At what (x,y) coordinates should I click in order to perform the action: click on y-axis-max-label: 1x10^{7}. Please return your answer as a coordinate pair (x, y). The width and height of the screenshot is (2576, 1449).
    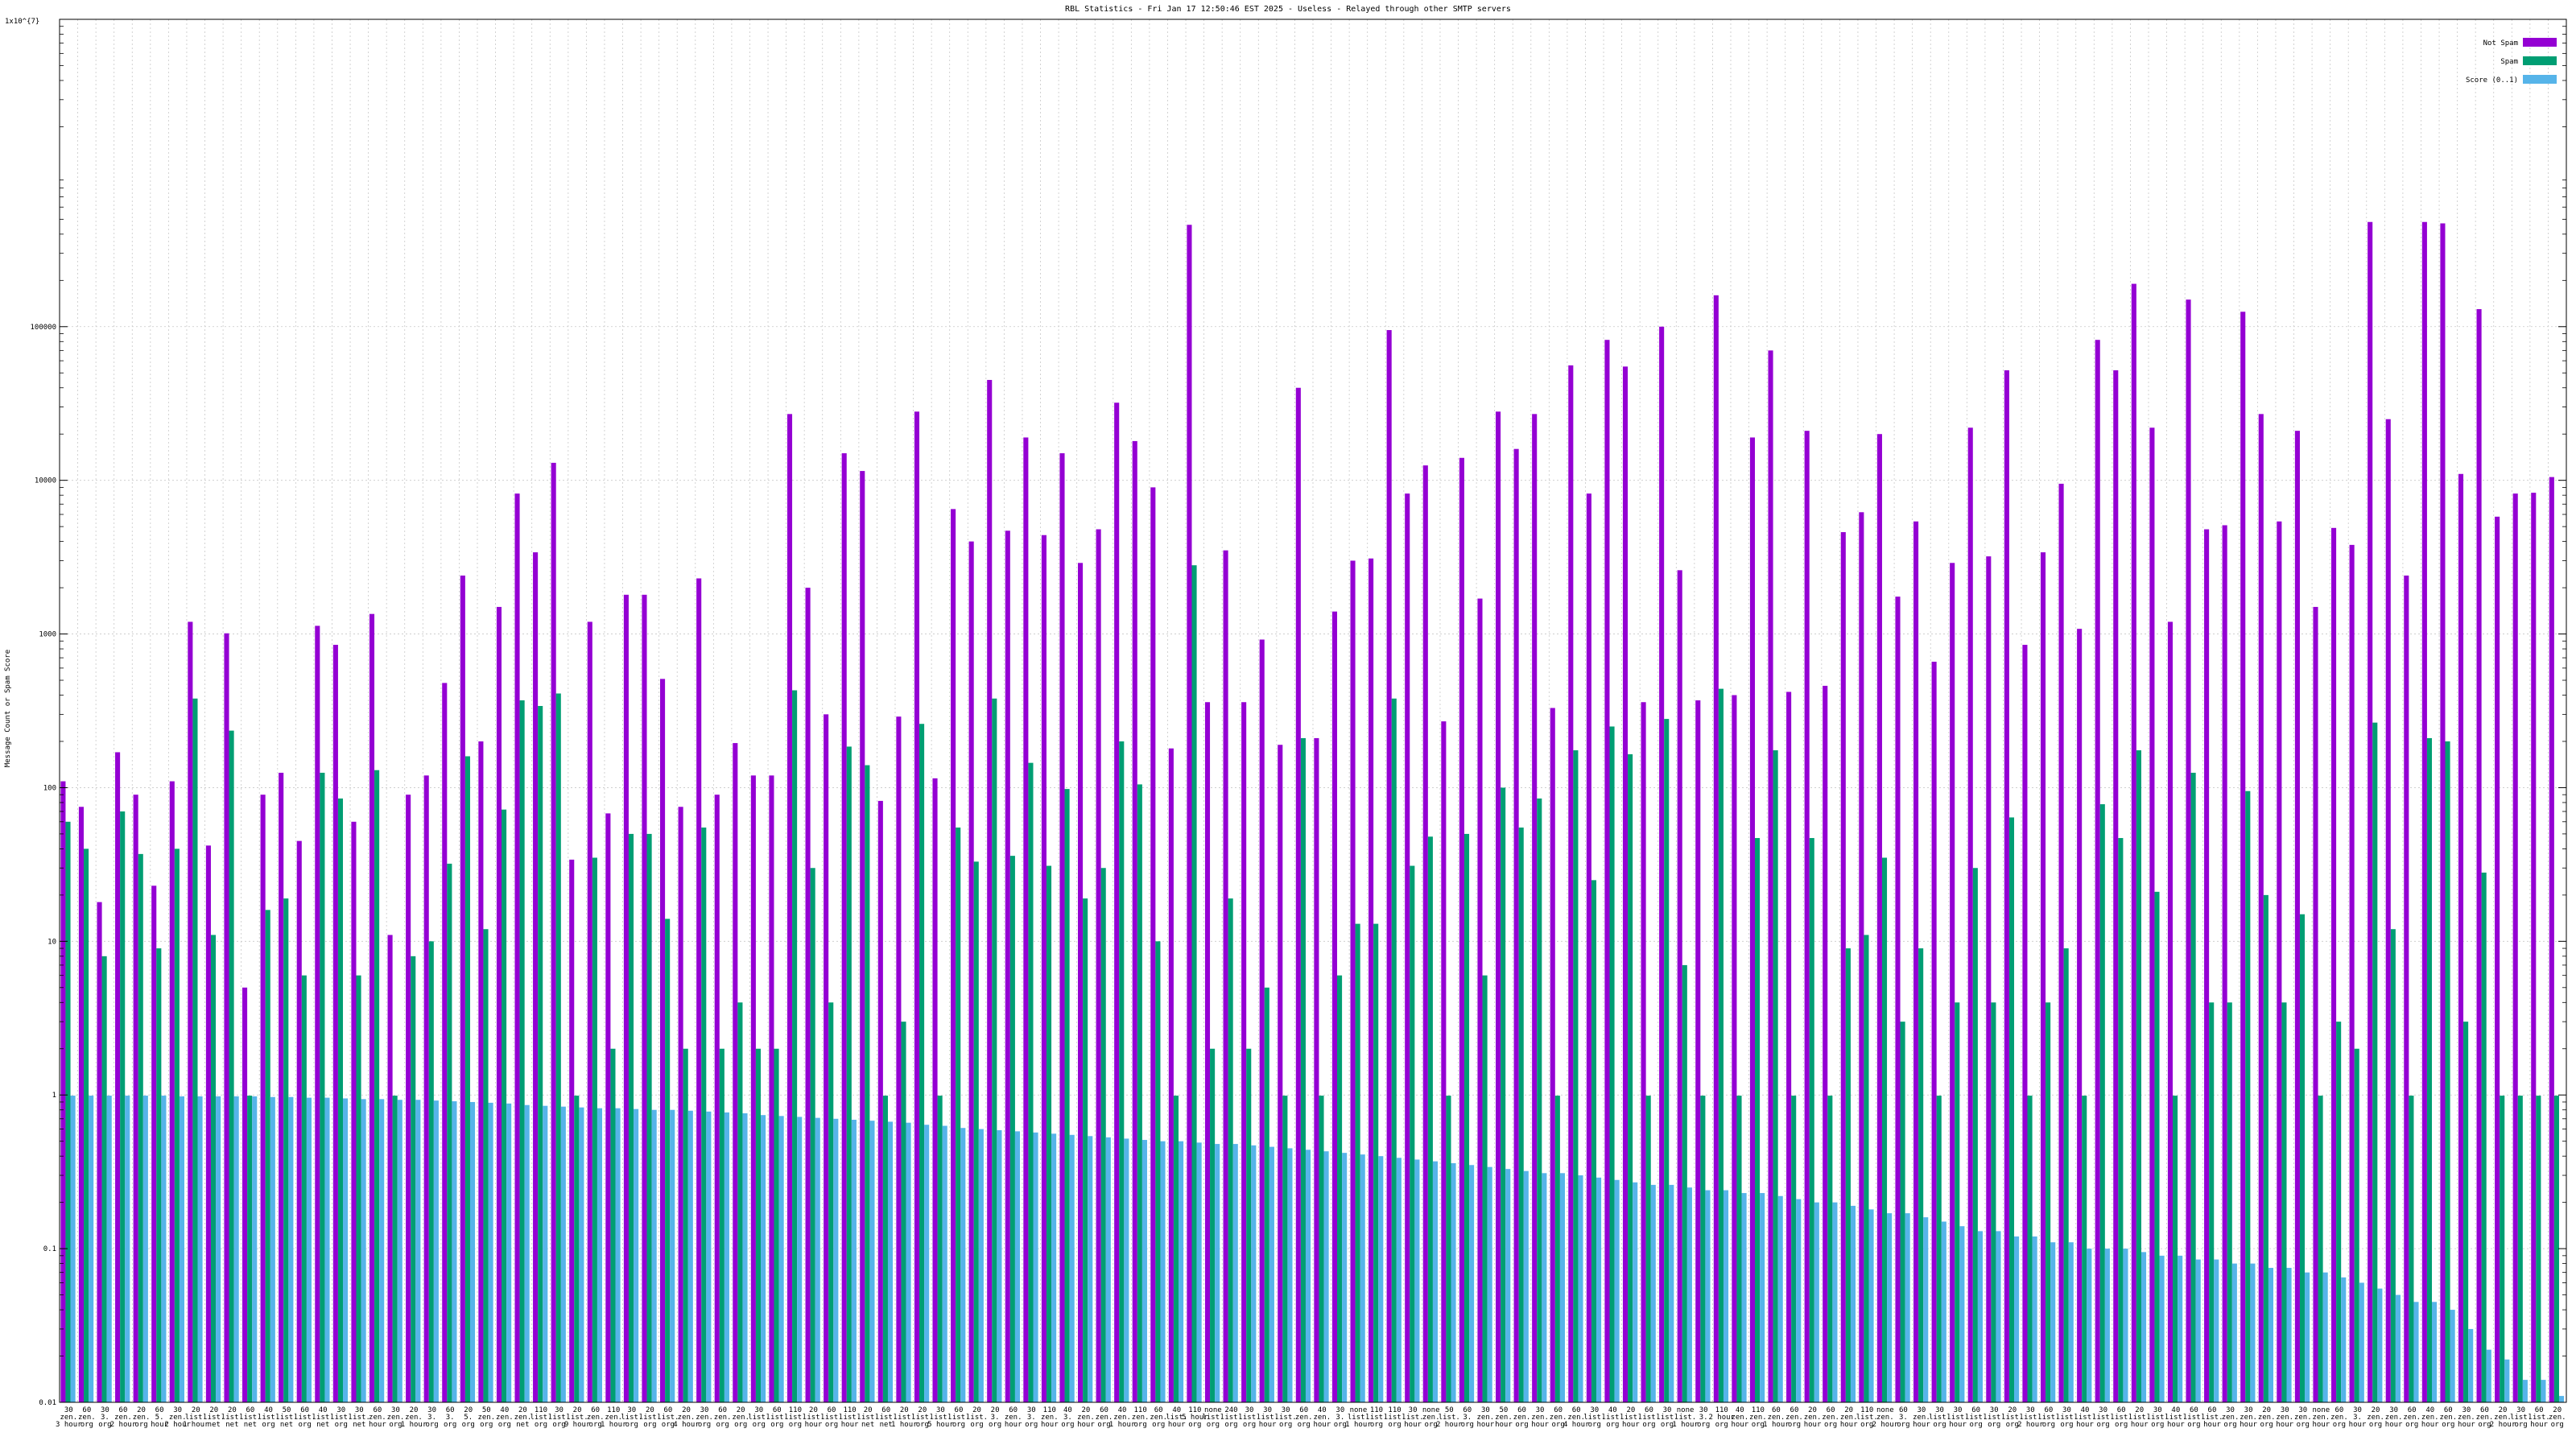
    Looking at the image, I should click on (22, 22).